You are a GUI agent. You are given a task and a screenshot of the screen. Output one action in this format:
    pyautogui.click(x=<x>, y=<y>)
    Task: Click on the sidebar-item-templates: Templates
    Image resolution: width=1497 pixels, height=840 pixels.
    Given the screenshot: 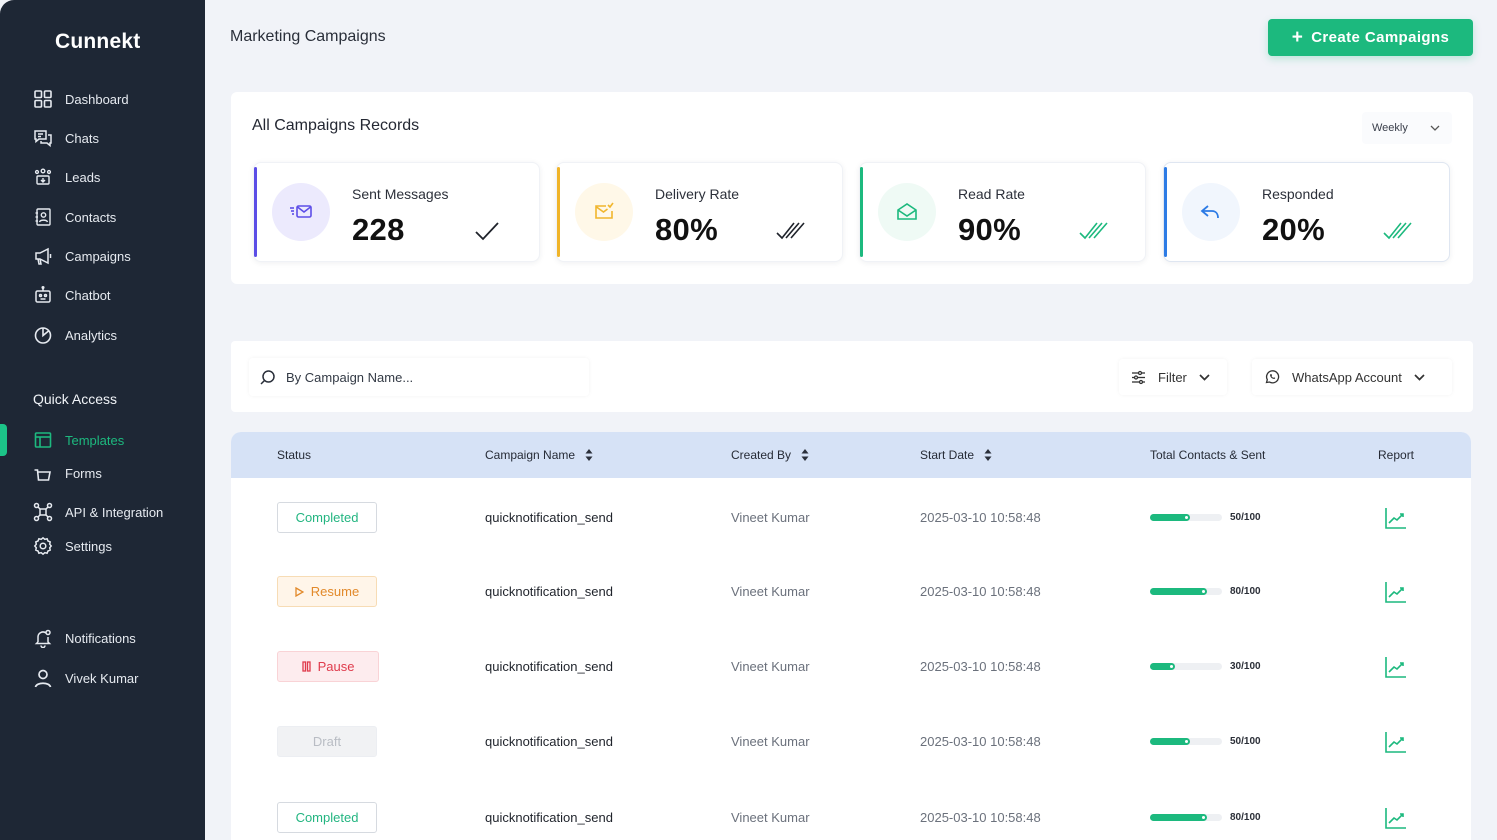 What is the action you would take?
    pyautogui.click(x=78, y=440)
    